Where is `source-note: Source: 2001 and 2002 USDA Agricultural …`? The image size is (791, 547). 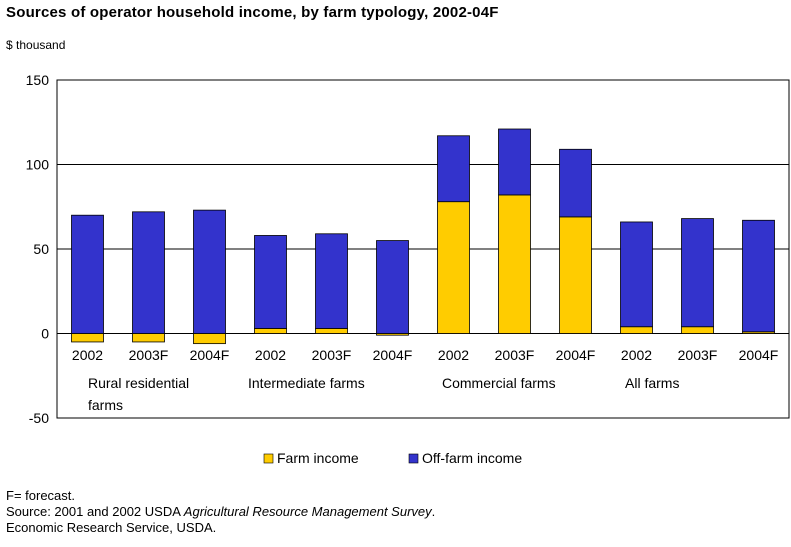
source-note: Source: 2001 and 2002 USDA Agricultural … is located at coordinates (220, 512).